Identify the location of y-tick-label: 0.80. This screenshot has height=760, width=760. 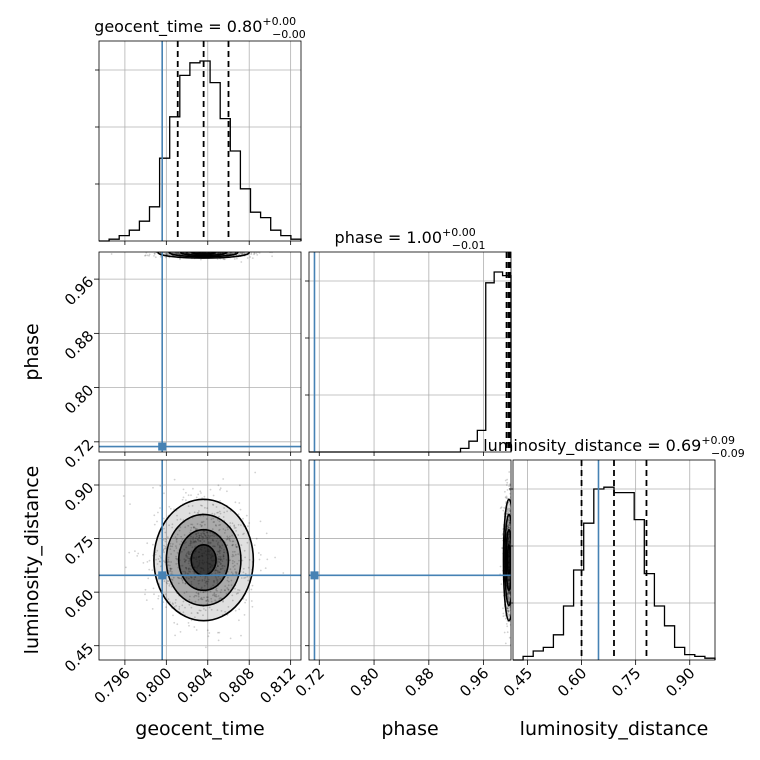
(79, 399).